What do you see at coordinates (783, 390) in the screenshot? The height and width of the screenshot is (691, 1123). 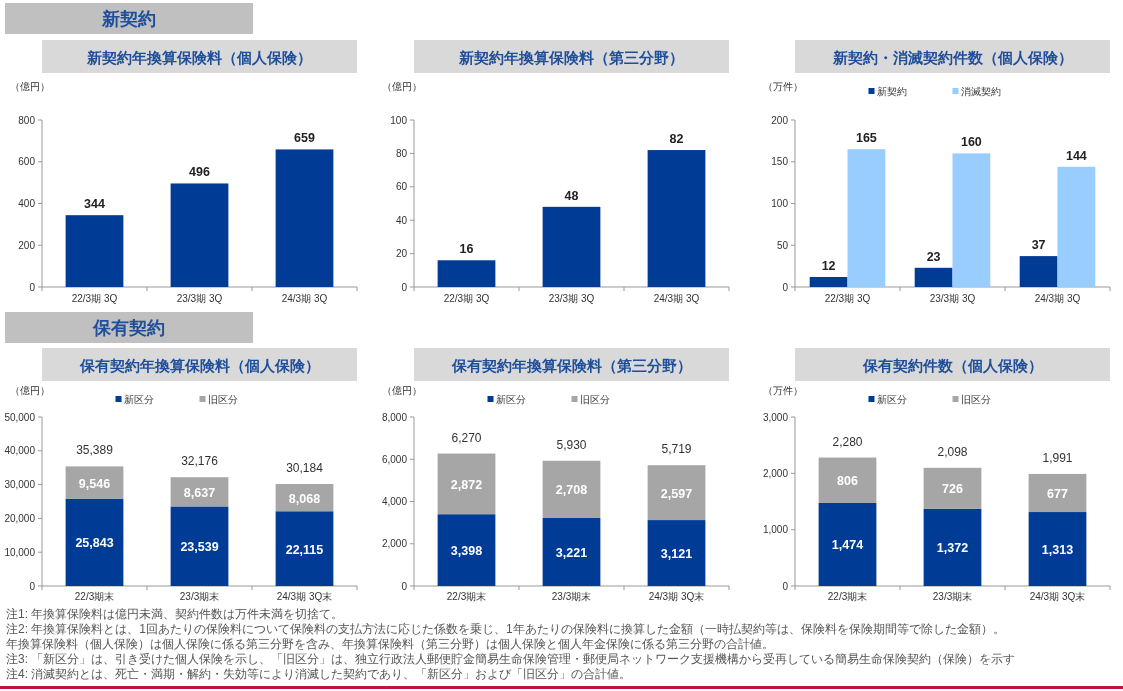 I see `y-axis-title: （万件）` at bounding box center [783, 390].